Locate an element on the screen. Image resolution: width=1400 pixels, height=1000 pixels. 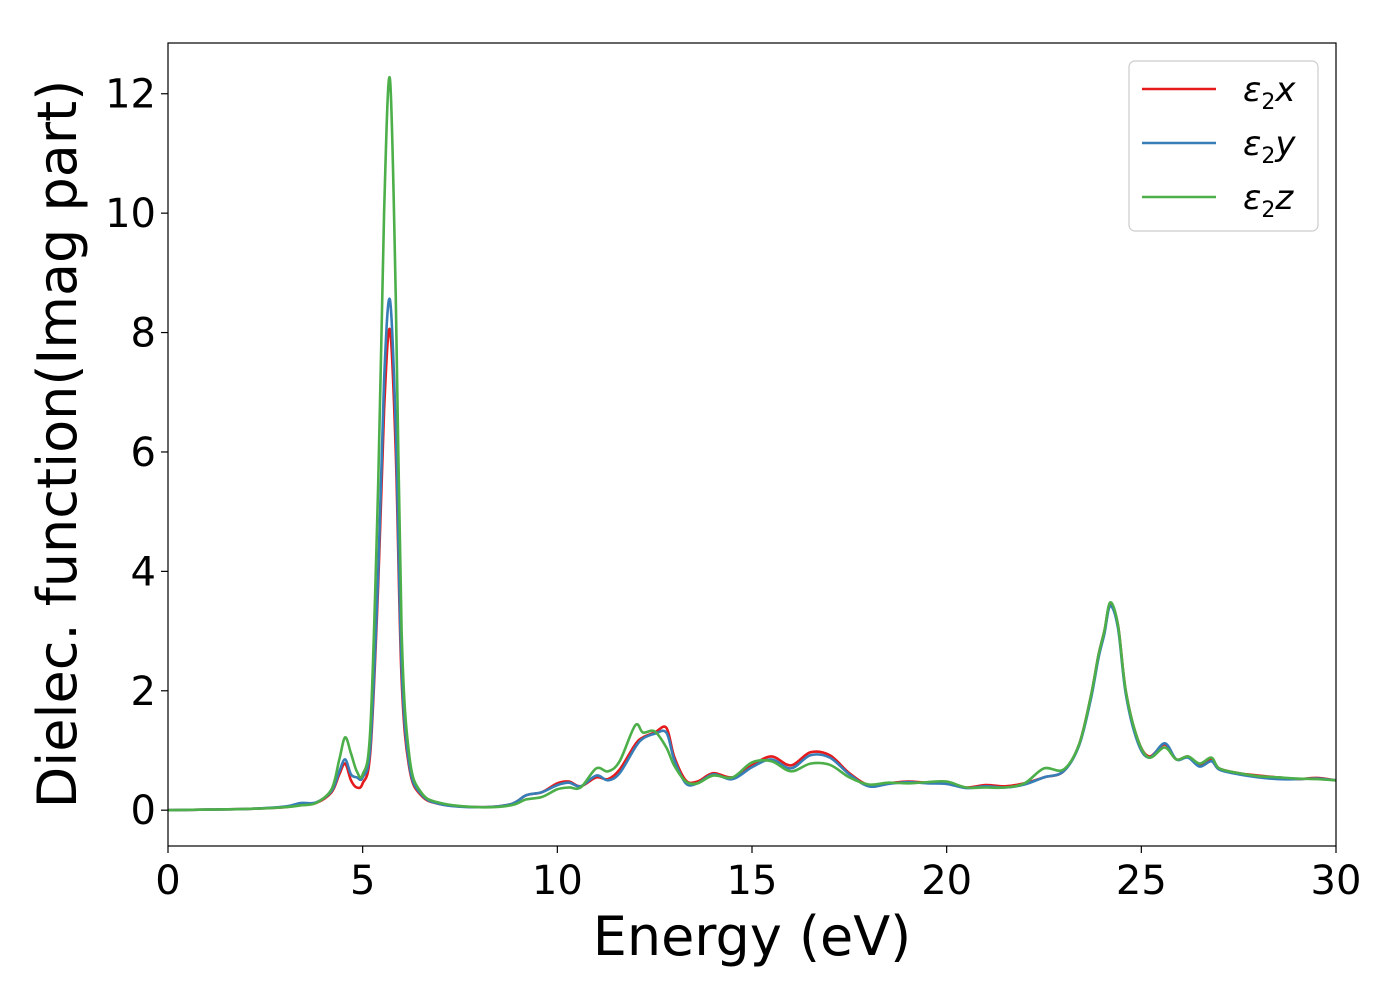
legend-entry-x: ε2x is located at coordinates (1219, 92).